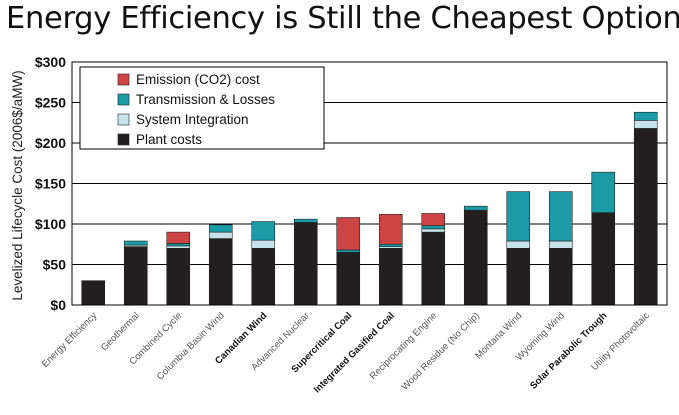 Image resolution: width=679 pixels, height=415 pixels. Describe the element at coordinates (441, 351) in the screenshot. I see `x-tick-label: Wood Residue (No Chip)` at that location.